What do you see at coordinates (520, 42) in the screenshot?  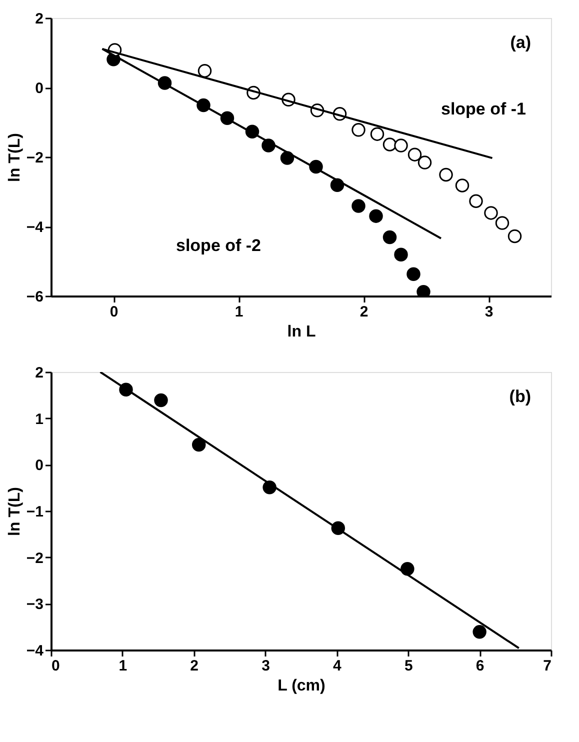 I see `annotation: (a)` at bounding box center [520, 42].